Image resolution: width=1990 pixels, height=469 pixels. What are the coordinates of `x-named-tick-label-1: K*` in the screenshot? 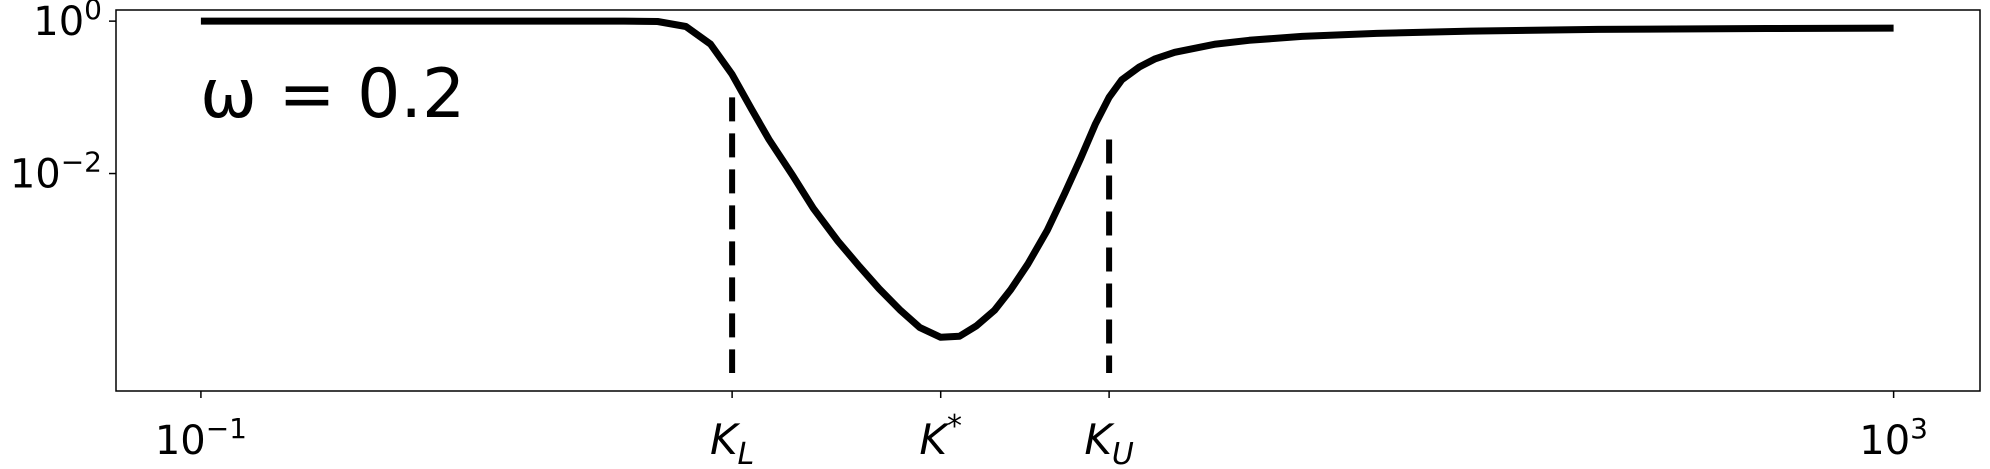 It's located at (940, 436).